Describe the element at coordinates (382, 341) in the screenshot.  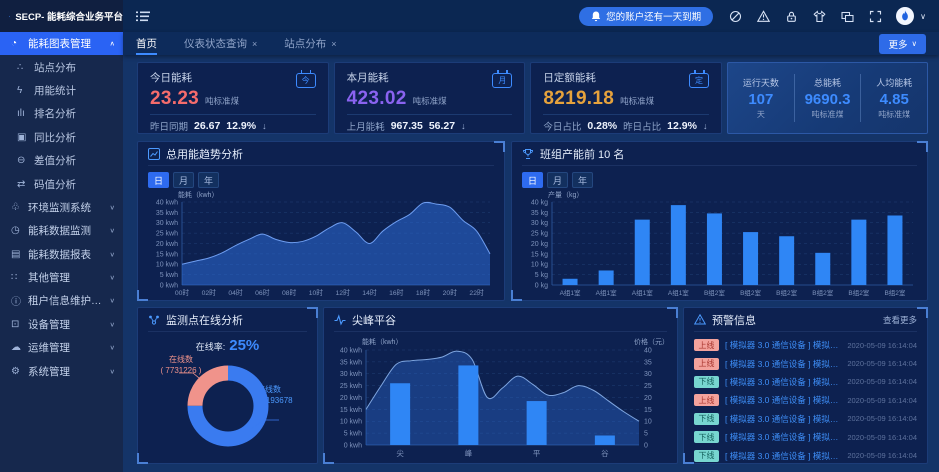
I see `svg-text: 能耗（kwh）` at that location.